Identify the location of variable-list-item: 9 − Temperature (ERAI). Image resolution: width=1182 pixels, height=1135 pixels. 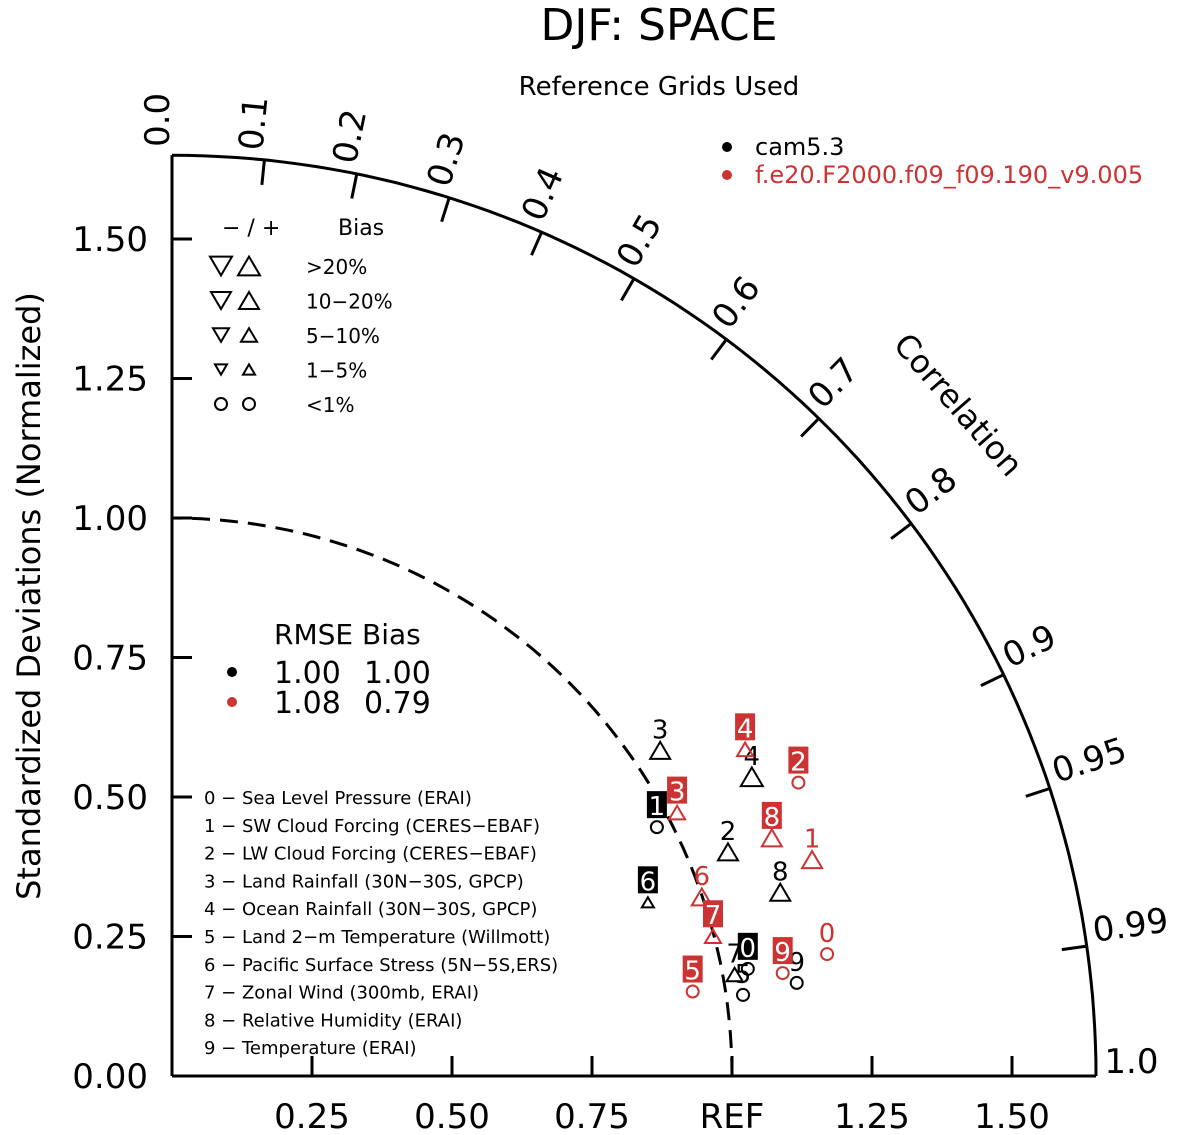
(310, 1048).